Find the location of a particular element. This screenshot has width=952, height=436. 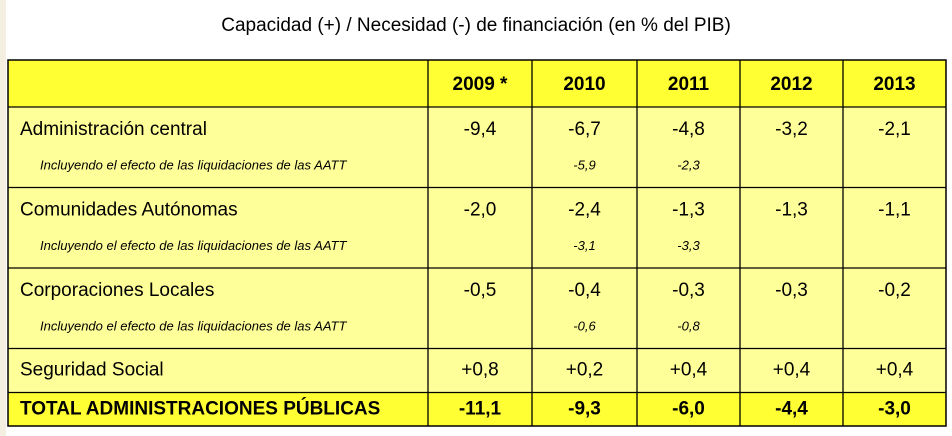

edge is located at coordinates (3, 218).